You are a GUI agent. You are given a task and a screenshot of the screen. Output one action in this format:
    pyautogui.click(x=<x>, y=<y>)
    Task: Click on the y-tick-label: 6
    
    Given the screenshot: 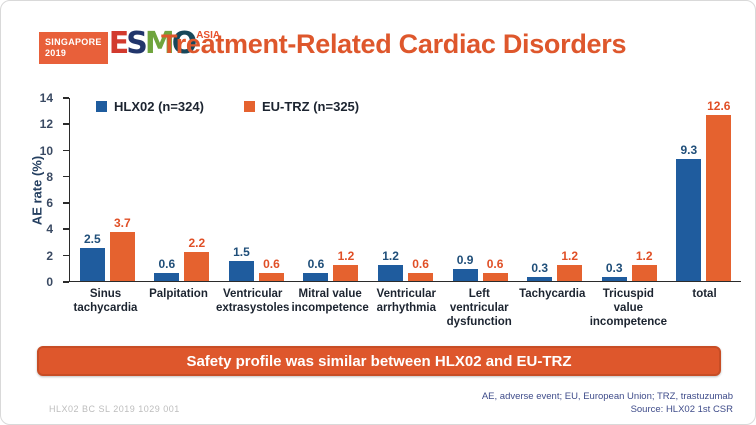 What is the action you would take?
    pyautogui.click(x=49, y=203)
    